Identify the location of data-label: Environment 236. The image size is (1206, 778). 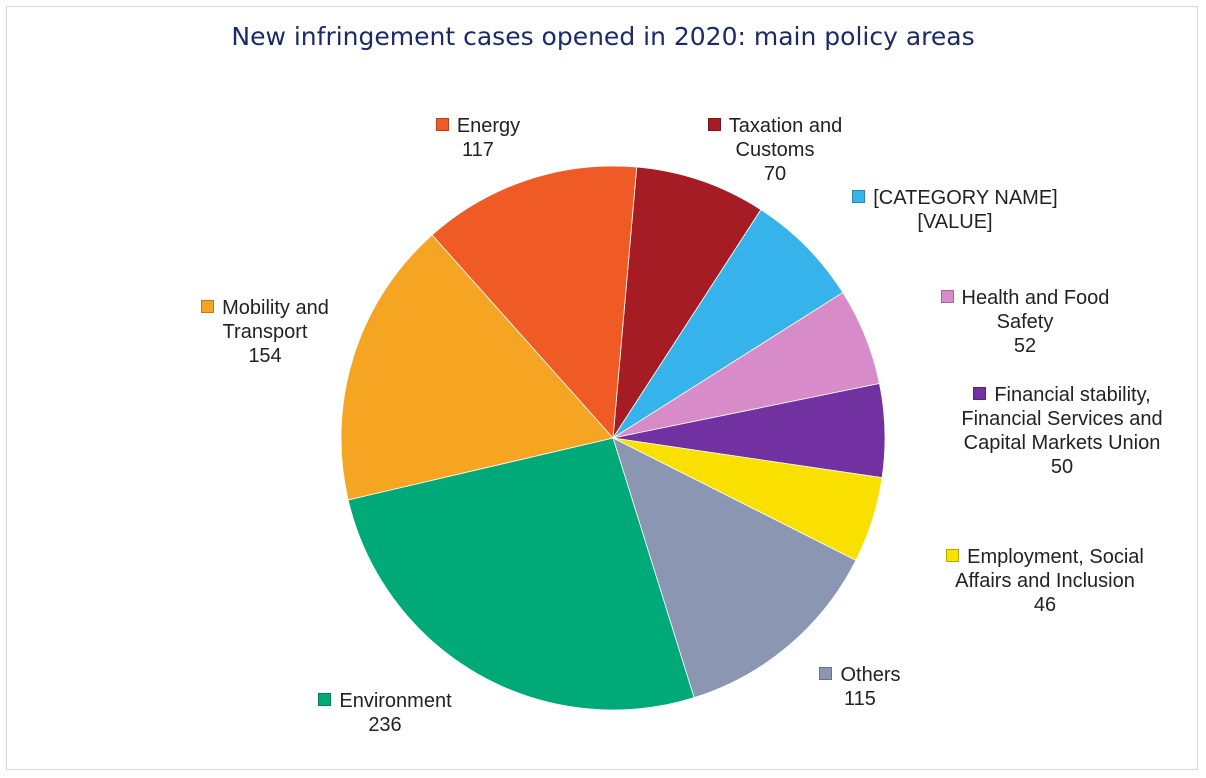
(385, 713).